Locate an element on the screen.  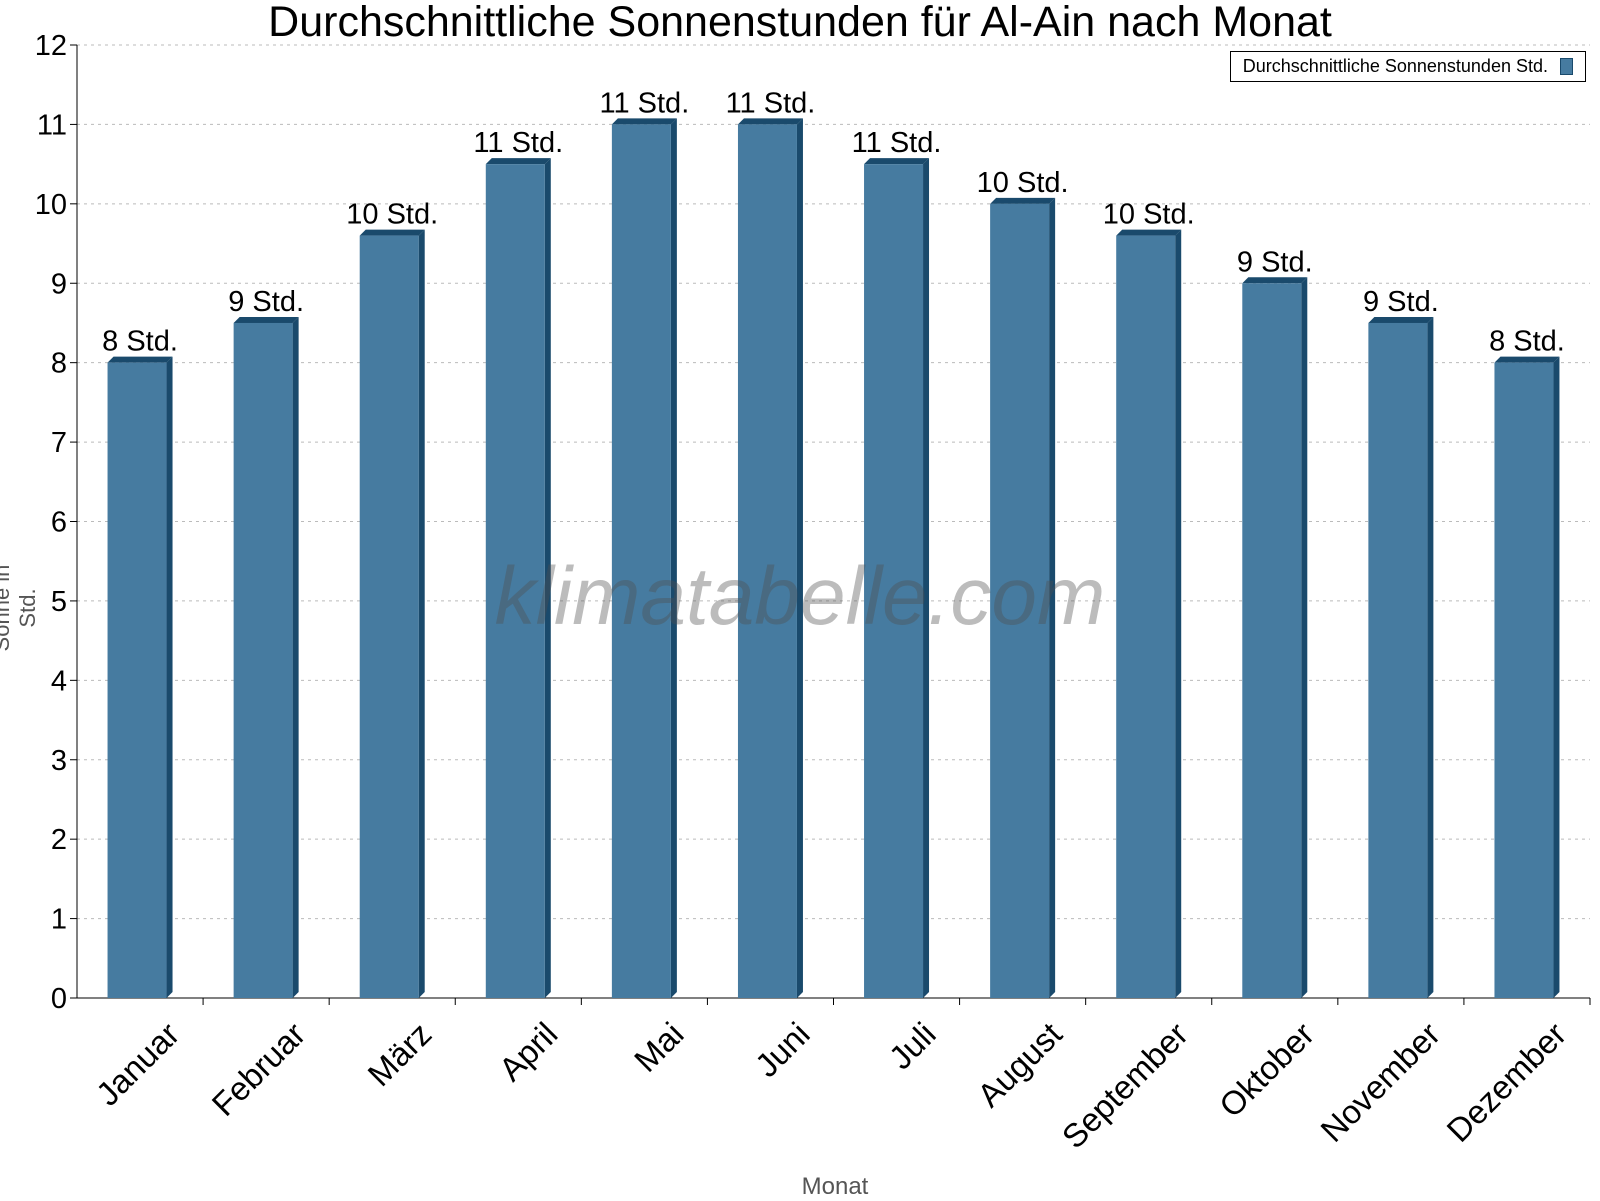
y-tick-label: 7 is located at coordinates (59, 443).